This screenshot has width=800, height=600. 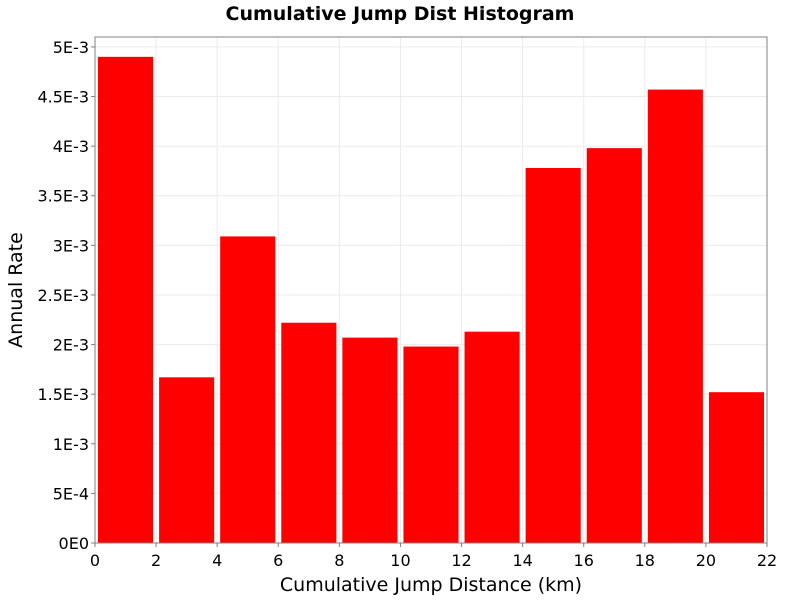 What do you see at coordinates (706, 560) in the screenshot?
I see `x-tick-label-10: 20` at bounding box center [706, 560].